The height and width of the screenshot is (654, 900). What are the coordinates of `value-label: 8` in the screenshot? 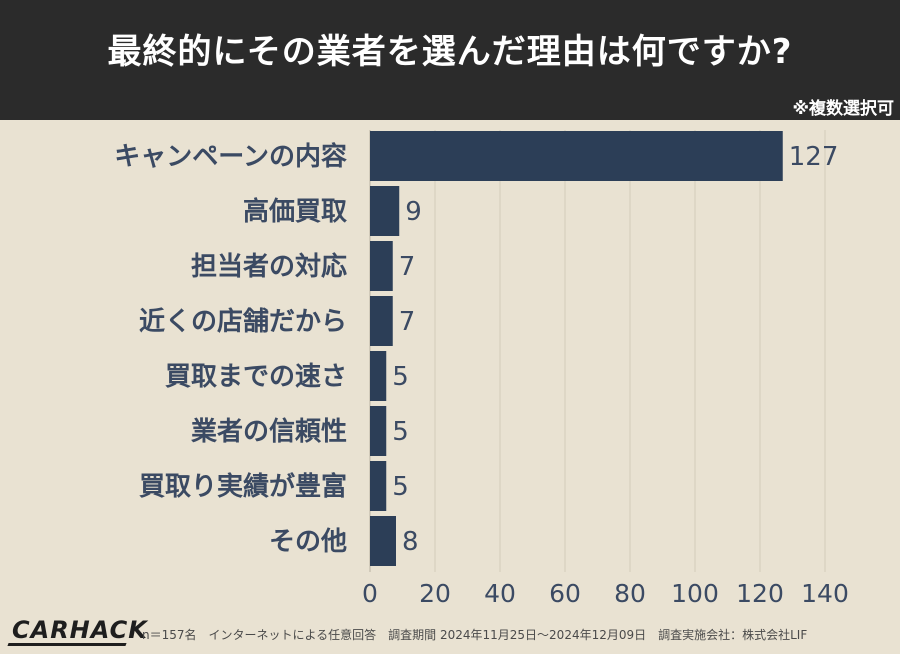 It's located at (410, 542).